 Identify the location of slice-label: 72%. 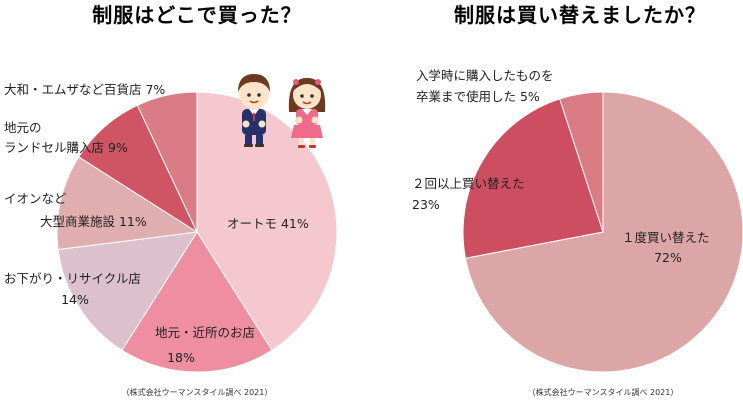
(668, 257).